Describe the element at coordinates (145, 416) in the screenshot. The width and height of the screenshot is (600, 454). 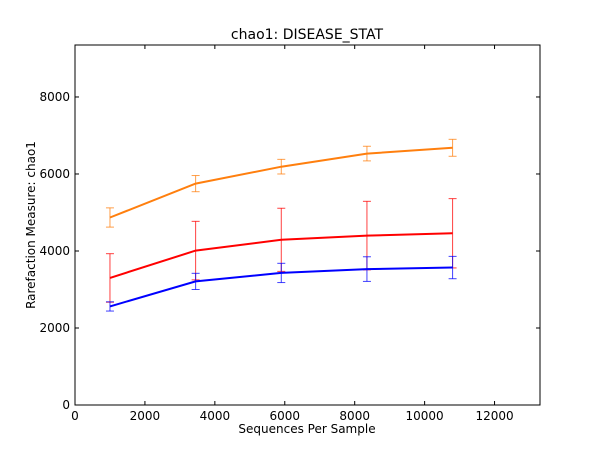
I see `x-tick-label: 2000` at that location.